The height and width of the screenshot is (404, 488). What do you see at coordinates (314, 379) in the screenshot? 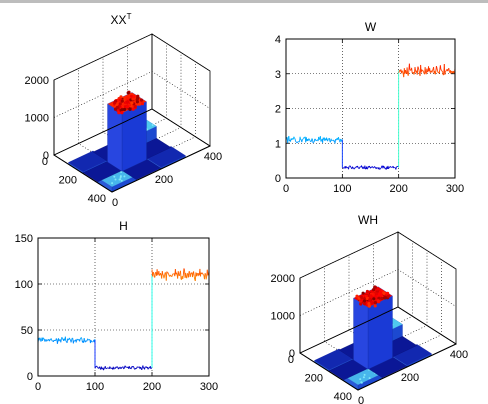
I see `wh-y-tick-label: 200` at bounding box center [314, 379].